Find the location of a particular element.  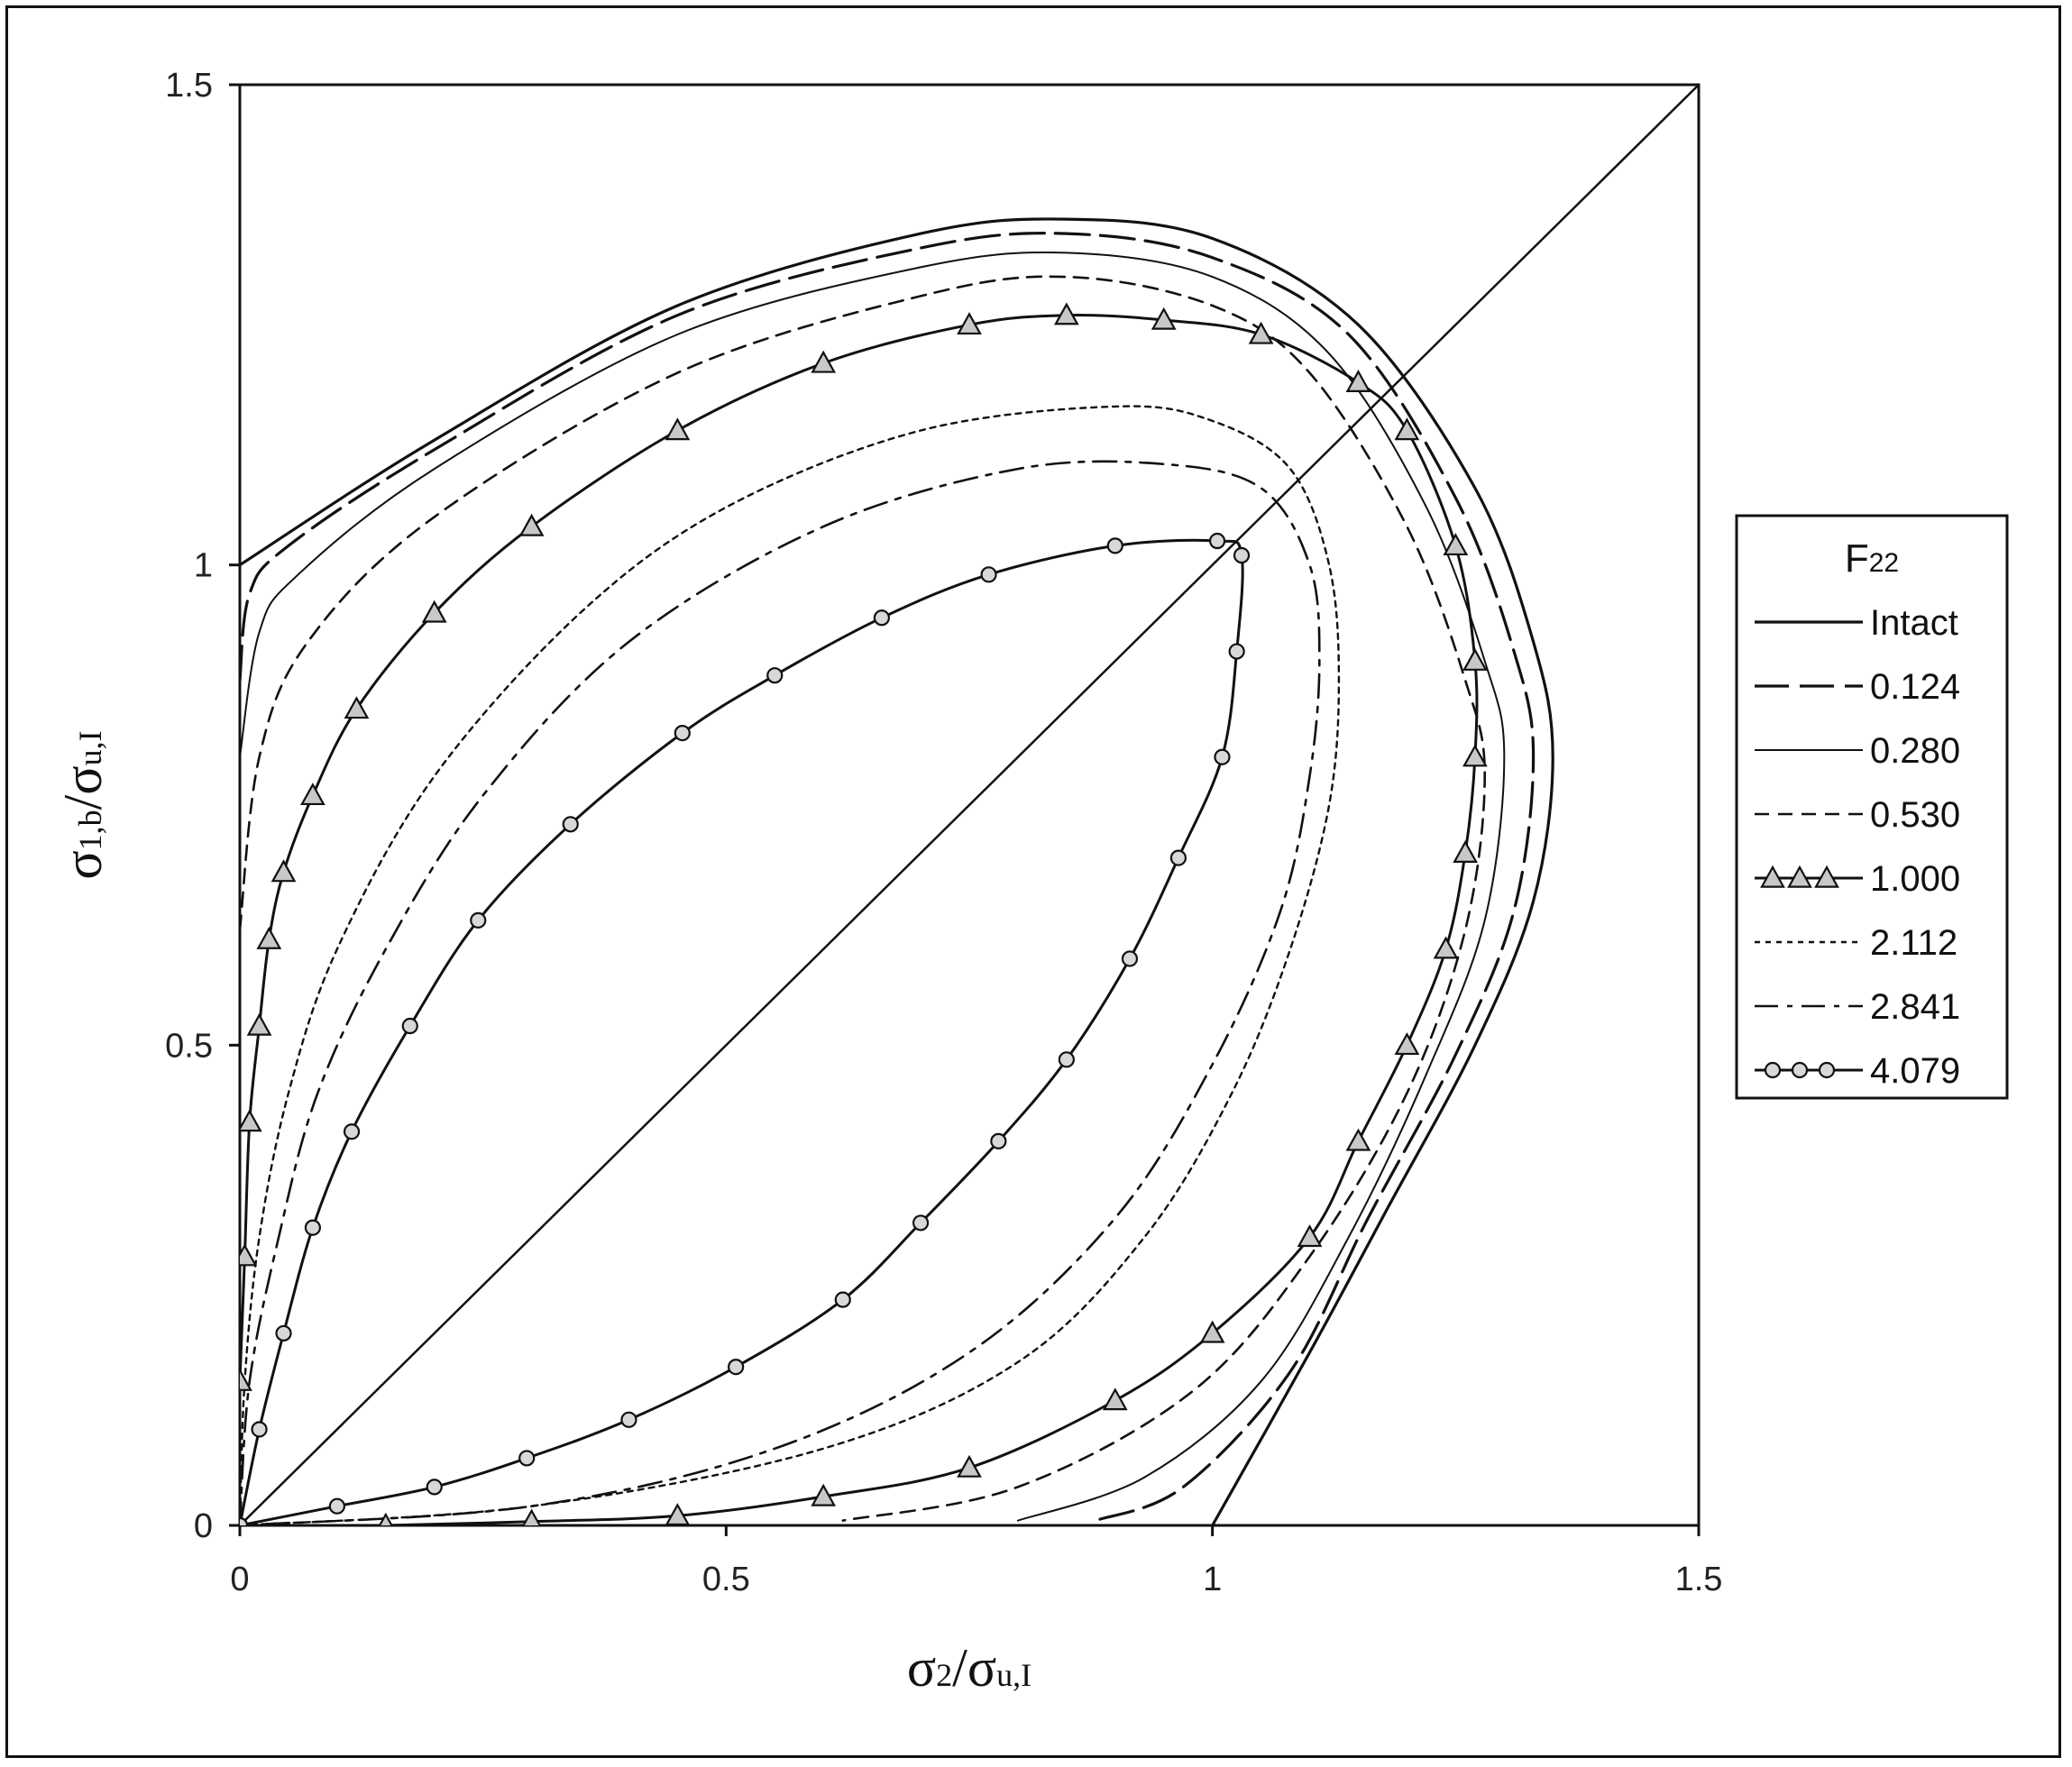

legend-label: Intact is located at coordinates (1914, 623).